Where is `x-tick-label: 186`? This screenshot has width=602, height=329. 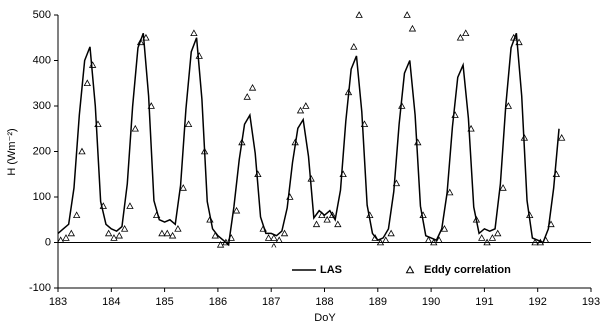 x-tick-label: 186 is located at coordinates (218, 302).